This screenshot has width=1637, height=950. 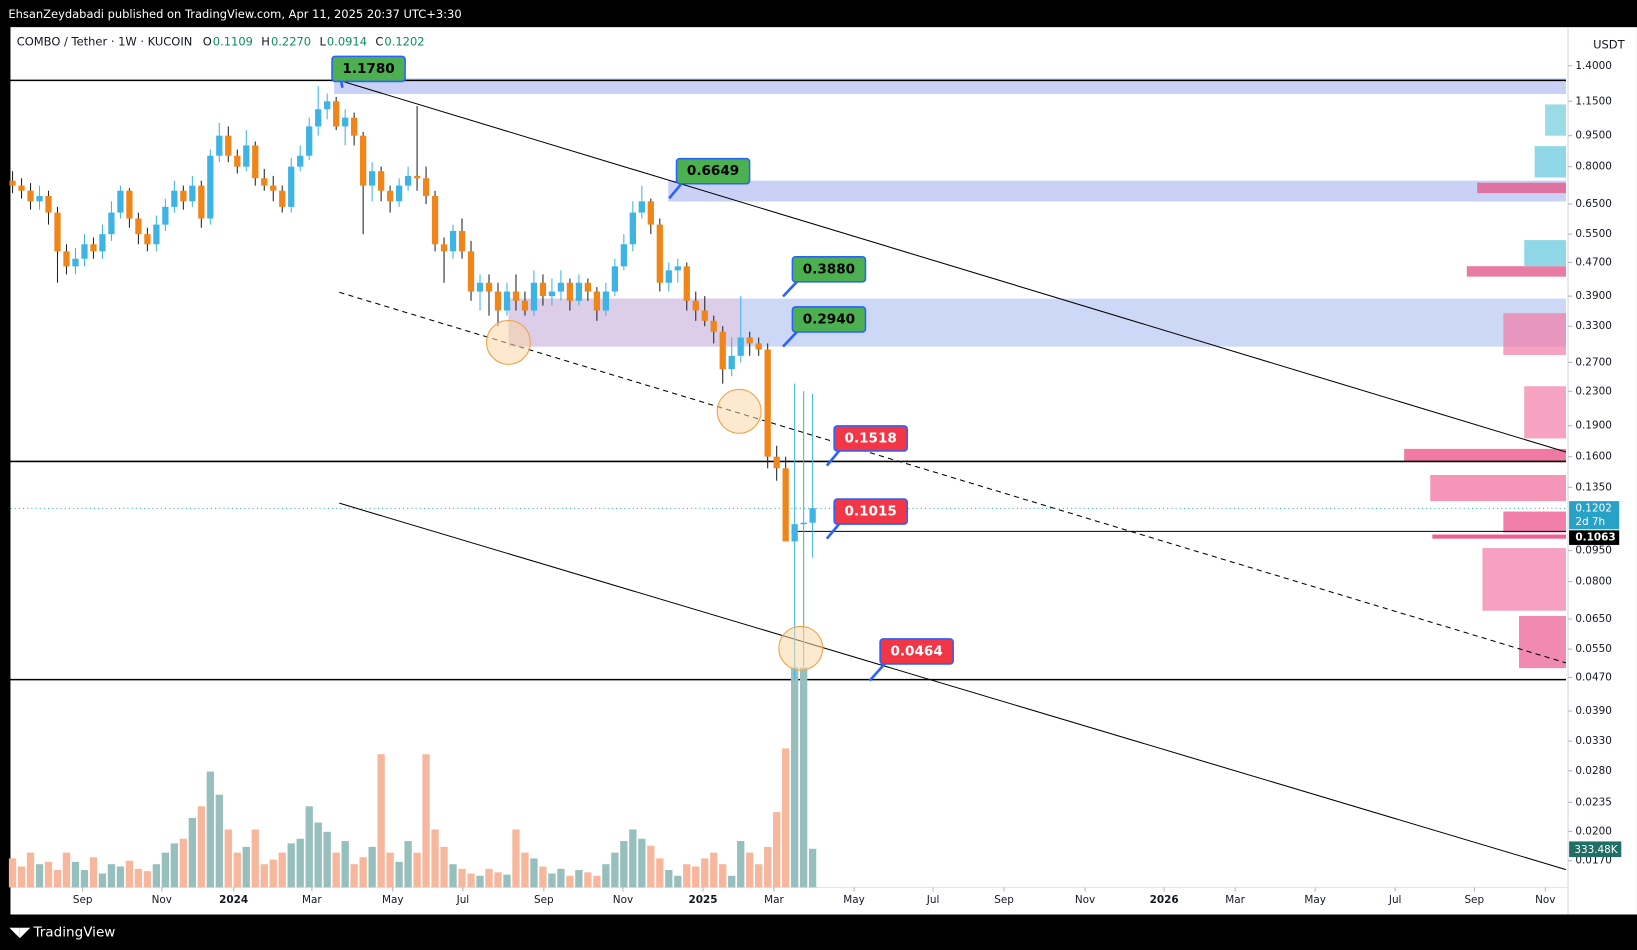 What do you see at coordinates (1593, 101) in the screenshot?
I see `y-tick-label: 1.1500` at bounding box center [1593, 101].